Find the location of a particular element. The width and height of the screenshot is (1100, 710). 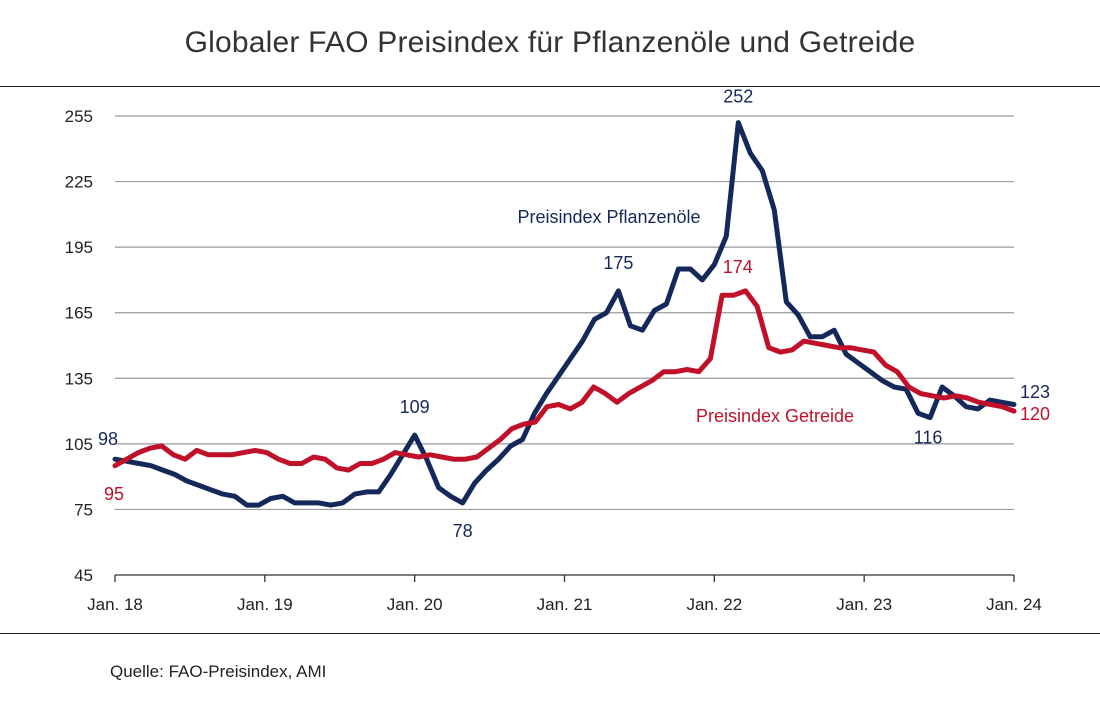

data-label: 78 is located at coordinates (463, 531).